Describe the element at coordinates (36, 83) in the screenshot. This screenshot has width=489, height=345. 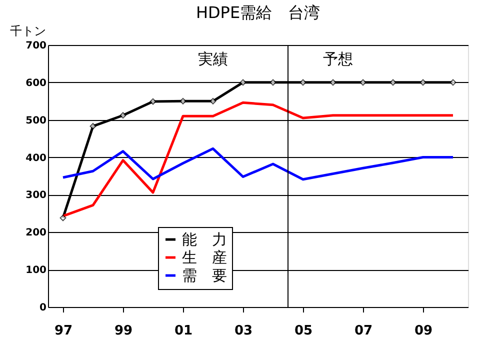
I see `y-tick-label: 600` at that location.